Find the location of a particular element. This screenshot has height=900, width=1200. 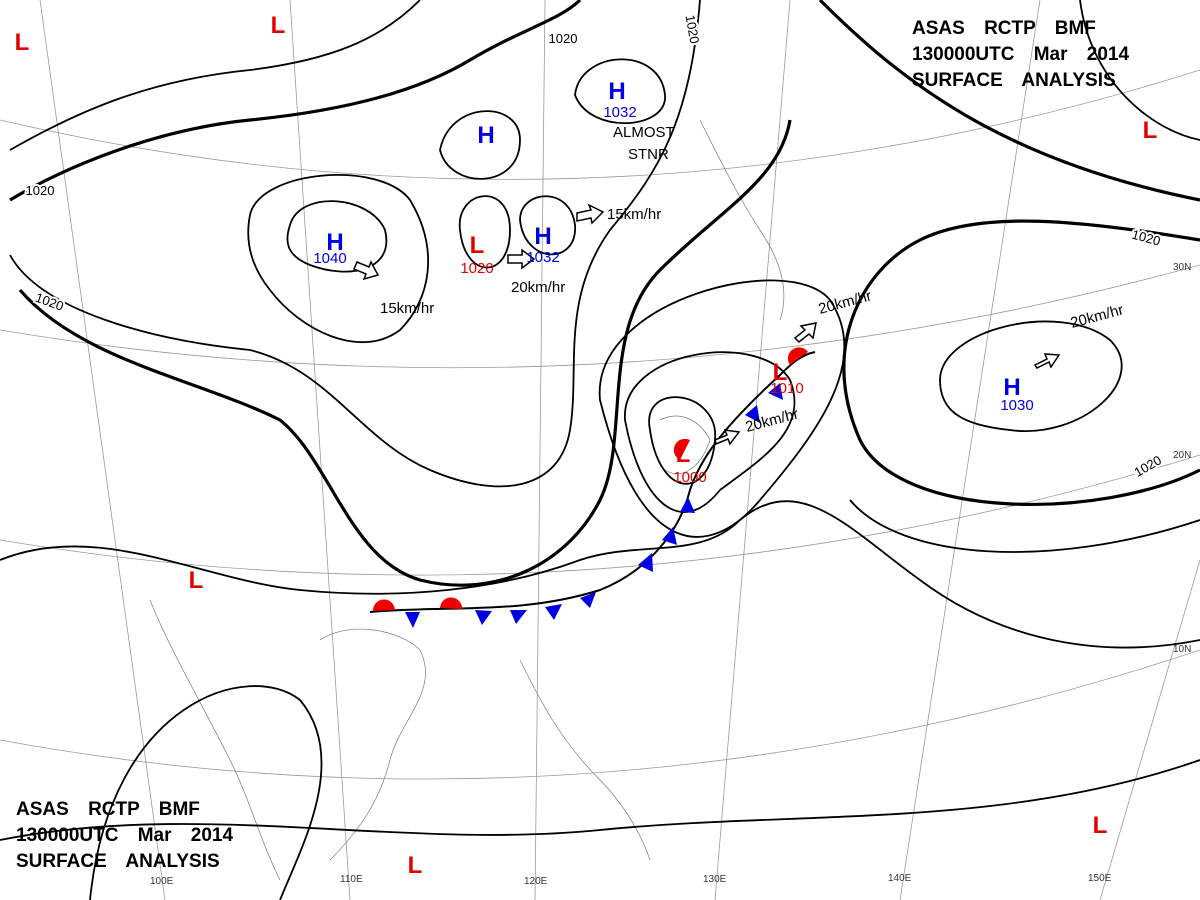

stationary-front-line is located at coordinates (592, 482).